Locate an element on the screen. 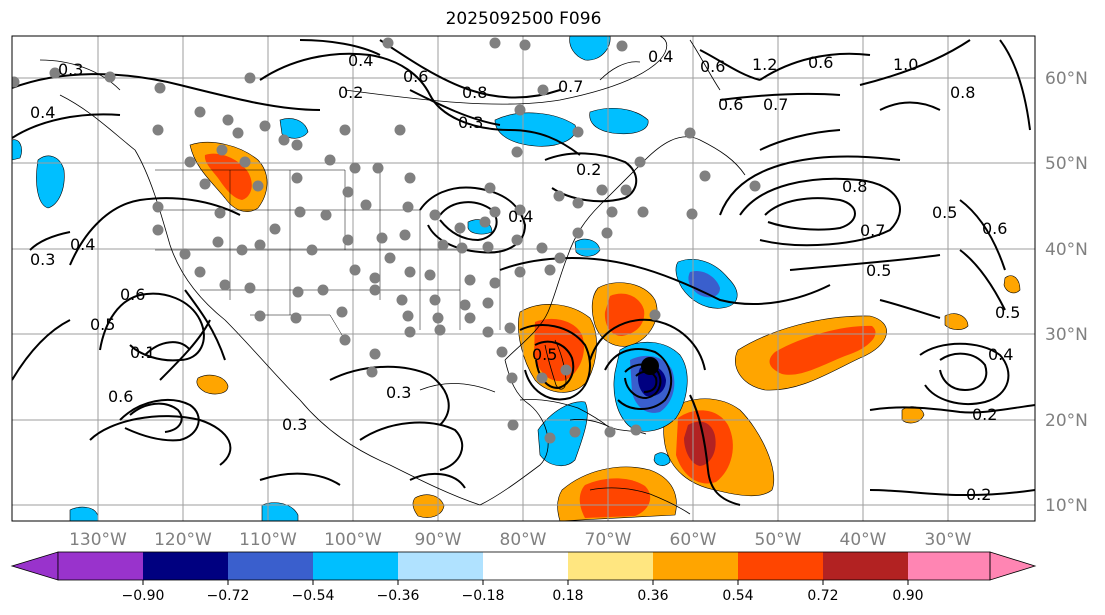 The width and height of the screenshot is (1105, 615). colorbar-tick-label: −0.18 is located at coordinates (483, 596).